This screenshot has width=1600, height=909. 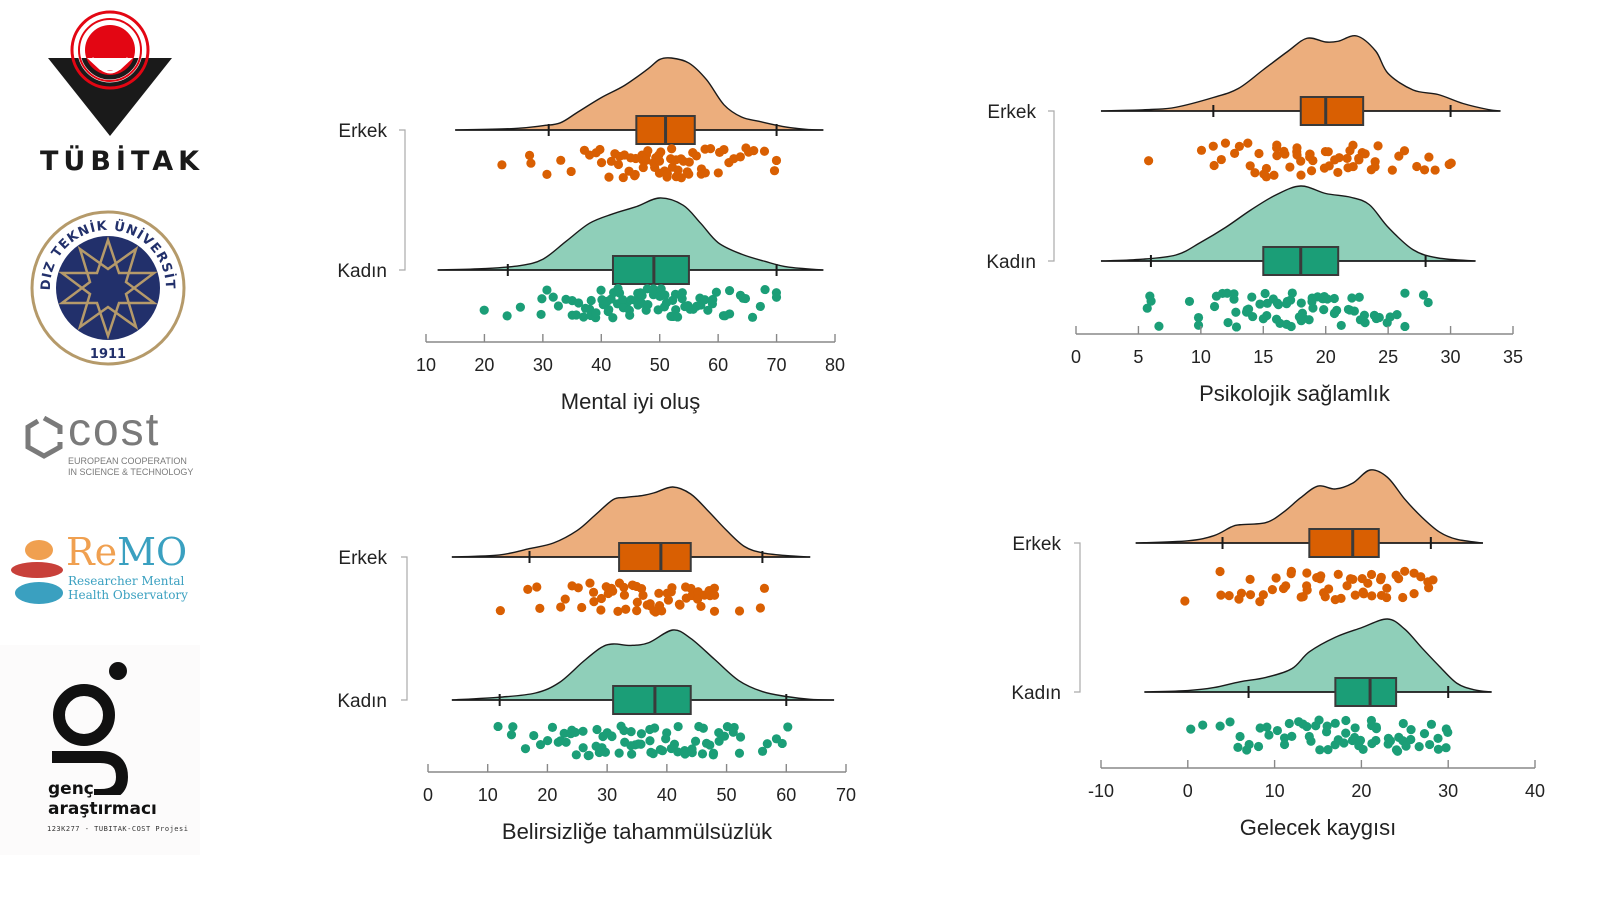 What do you see at coordinates (127, 461) in the screenshot?
I see `cost-tagline-line1: EUROPEAN COOPERATION` at bounding box center [127, 461].